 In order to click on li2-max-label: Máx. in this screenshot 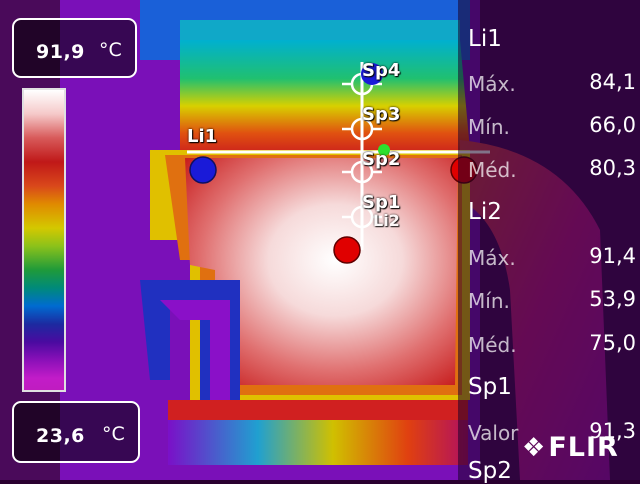, I will do `click(492, 258)`.